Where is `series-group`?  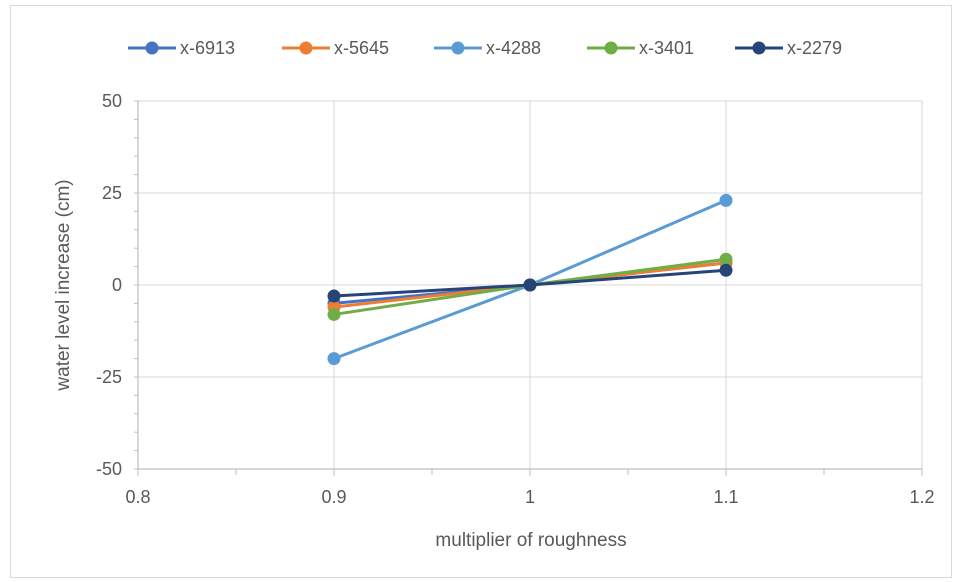 series-group is located at coordinates (530, 279).